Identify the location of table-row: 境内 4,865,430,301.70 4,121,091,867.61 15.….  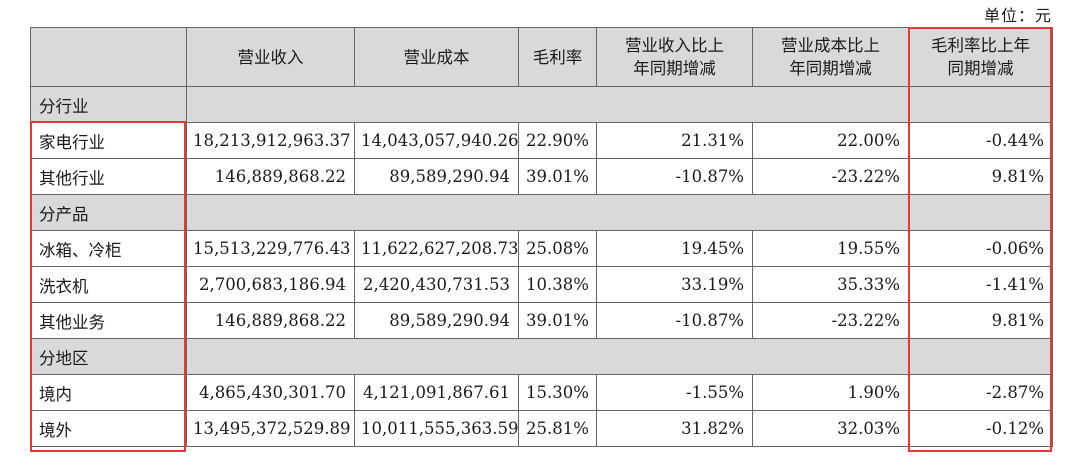
(541, 392).